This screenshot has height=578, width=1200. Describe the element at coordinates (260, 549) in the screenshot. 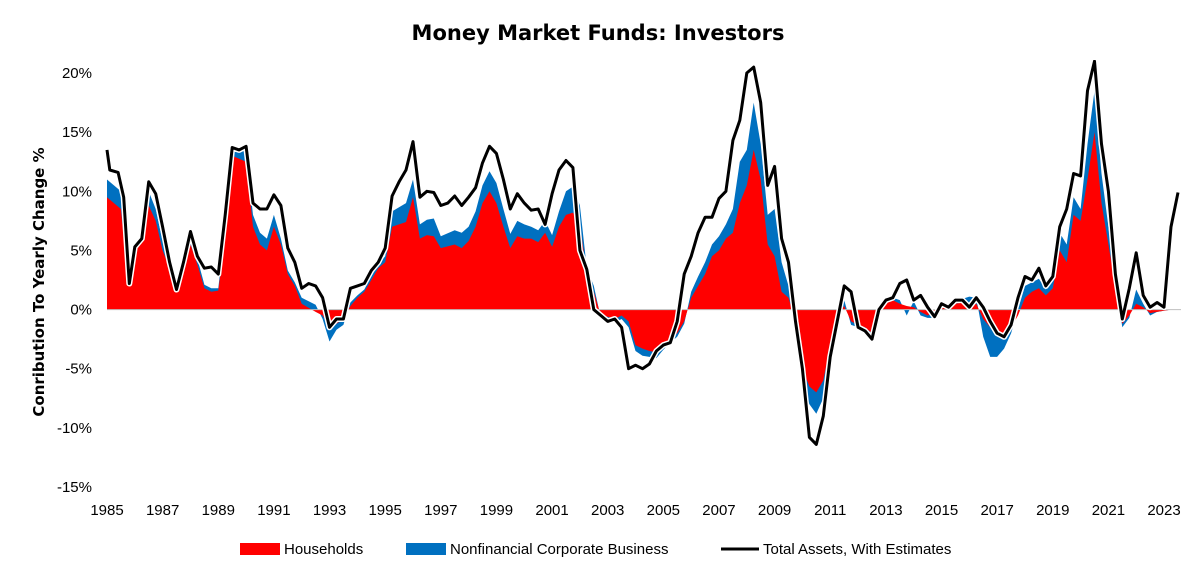

I see `legend-households-swatch` at that location.